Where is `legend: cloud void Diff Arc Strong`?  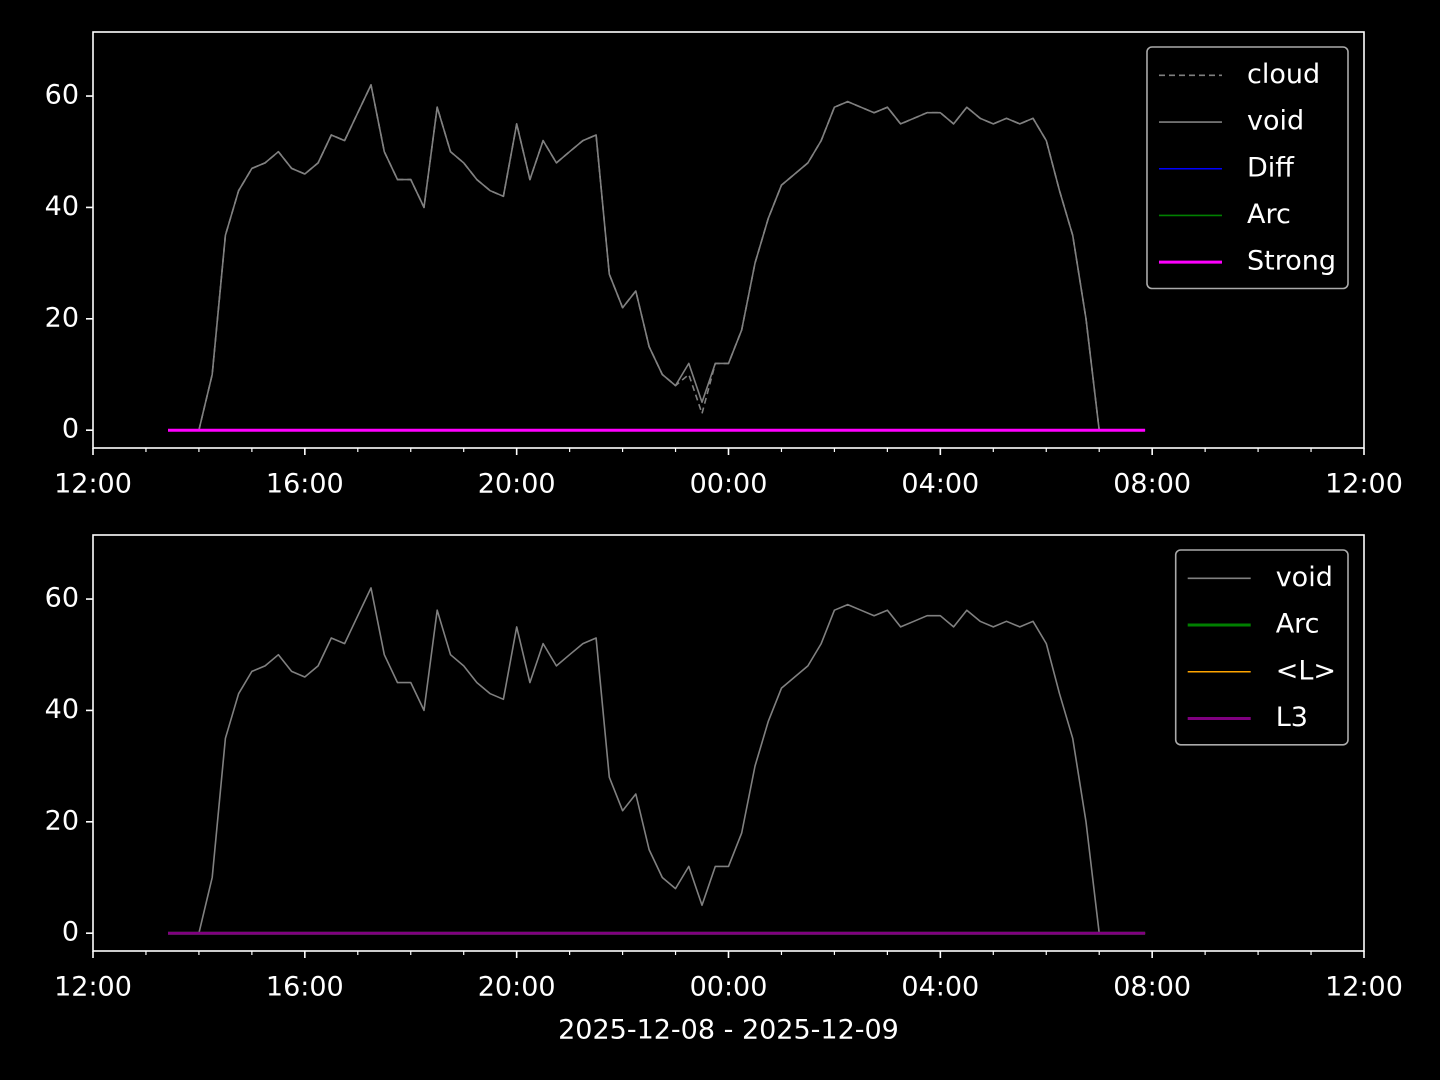
legend: cloud void Diff Arc Strong is located at coordinates (1247, 168).